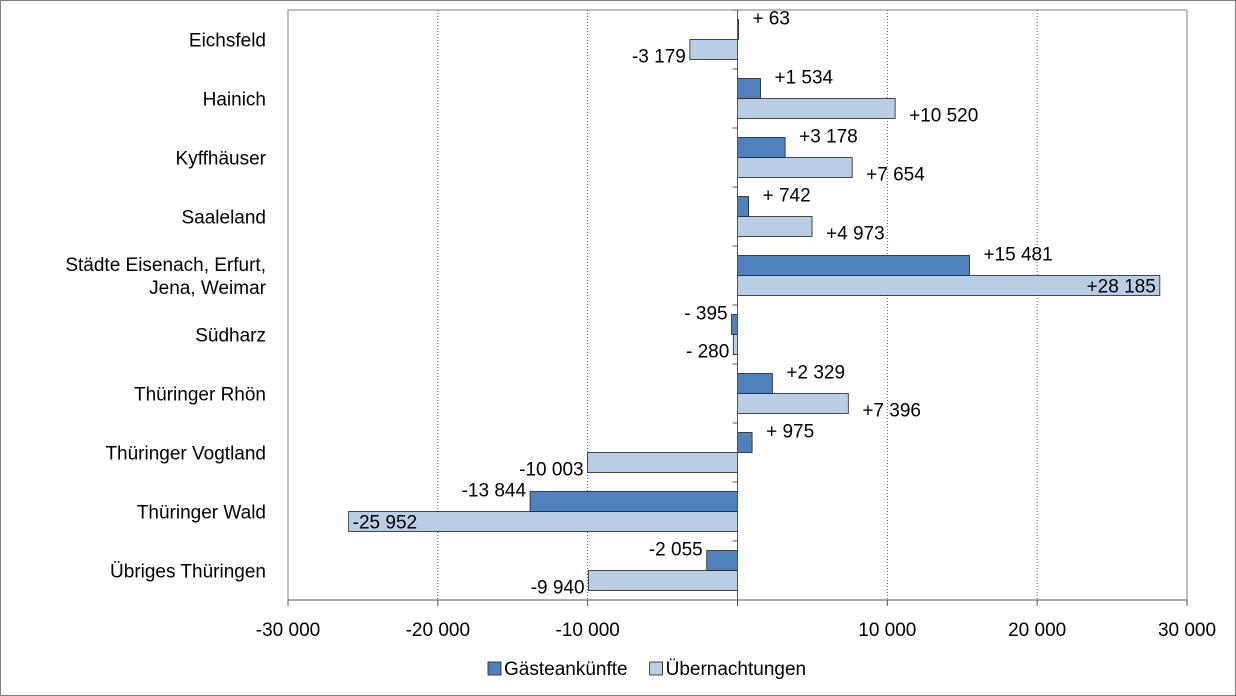 This screenshot has height=696, width=1236. I want to click on data-label: +2 329, so click(815, 373).